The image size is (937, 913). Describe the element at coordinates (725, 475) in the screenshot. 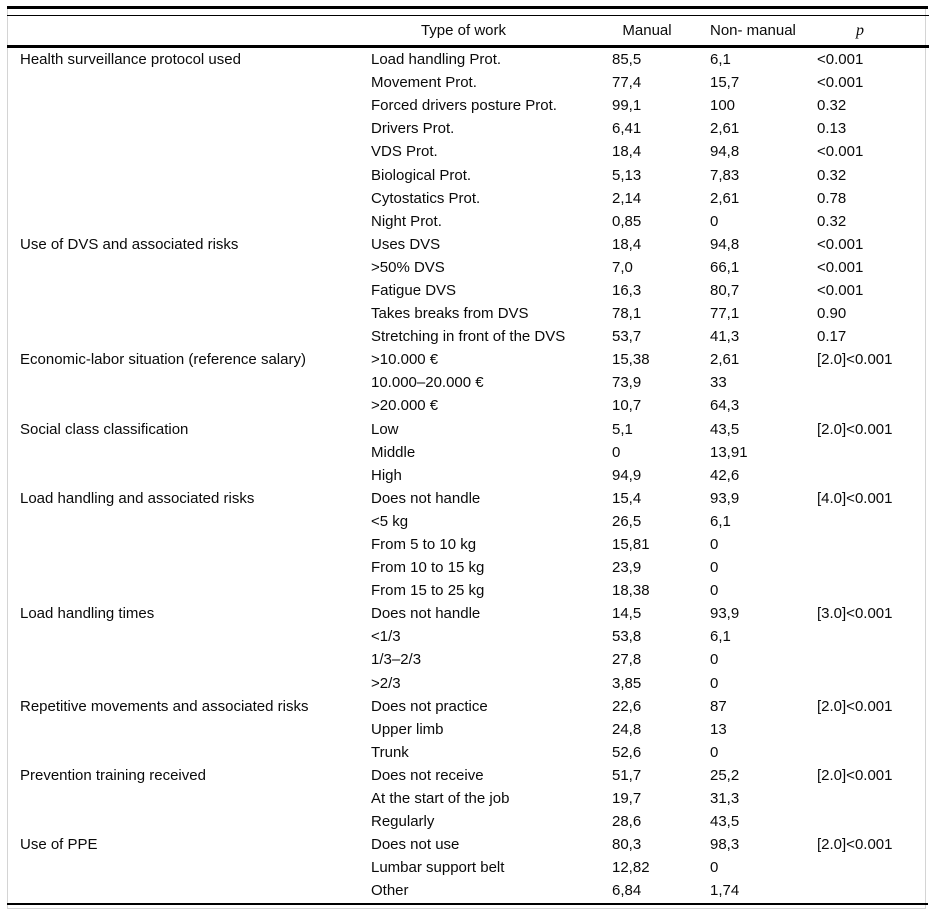

I see `non-manual-cell: 42,6` at that location.